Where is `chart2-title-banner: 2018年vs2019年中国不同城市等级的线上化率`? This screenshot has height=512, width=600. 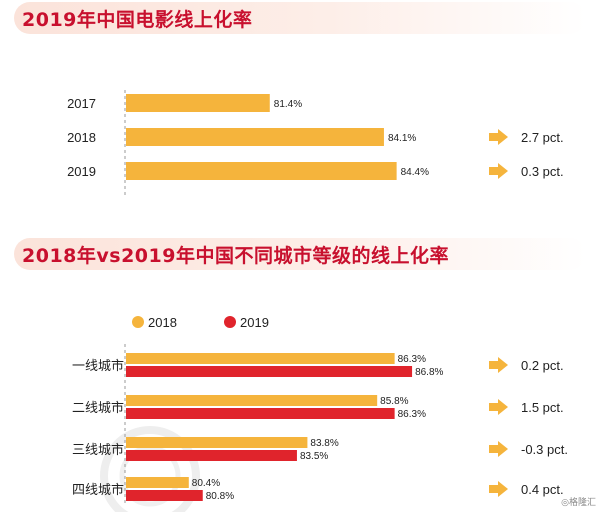
chart2-title-banner: 2018年vs2019年中国不同城市等级的线上化率 is located at coordinates (300, 254).